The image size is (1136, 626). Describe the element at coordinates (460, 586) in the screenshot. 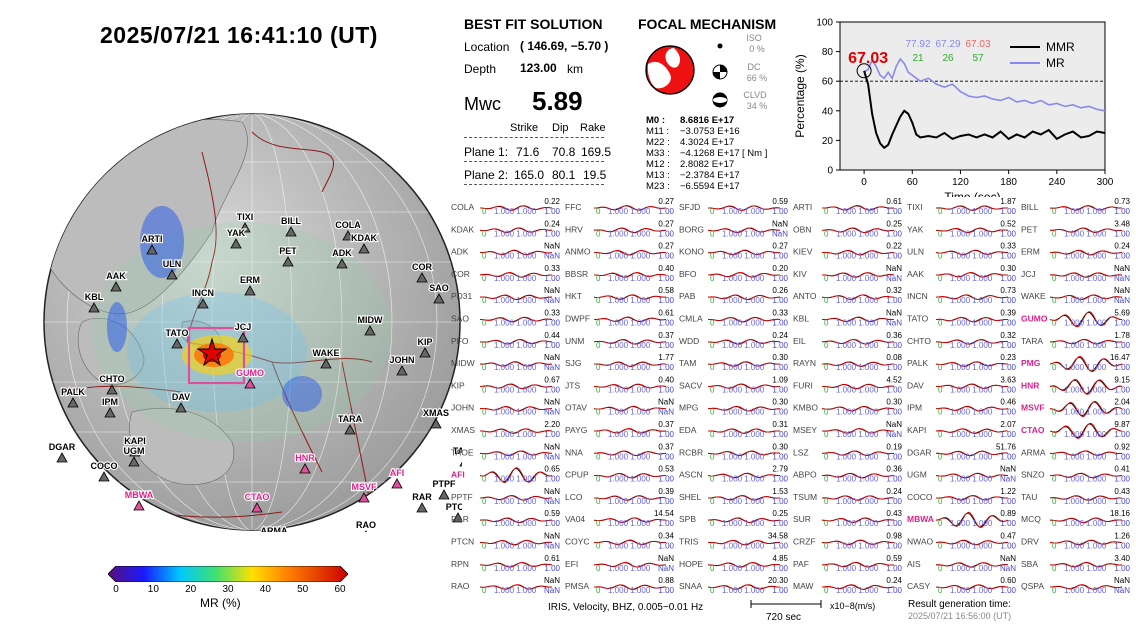

I see `trace-station-label: RAO` at that location.